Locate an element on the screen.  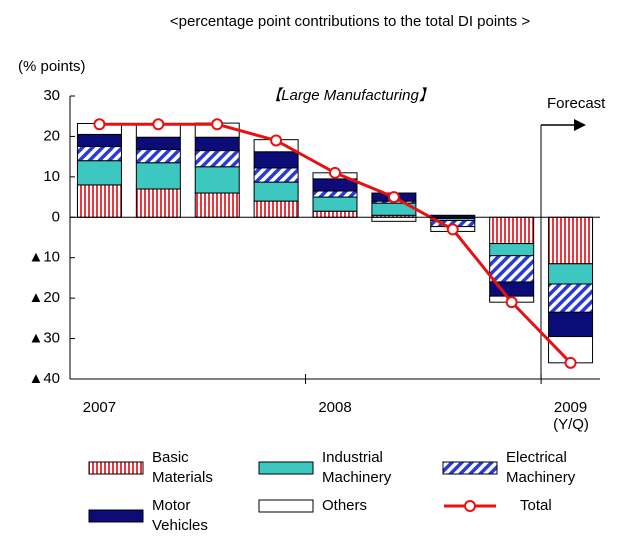
y-tick-label: ▲30 is located at coordinates (44, 338).